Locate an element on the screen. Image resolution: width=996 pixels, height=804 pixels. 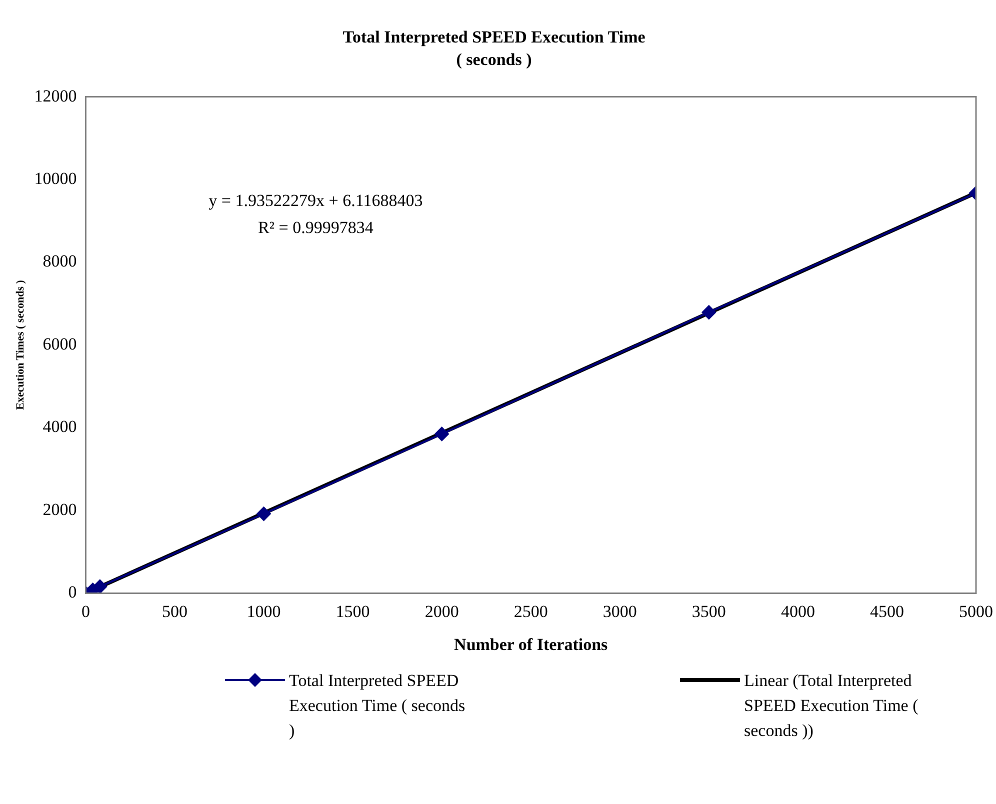
x-tick-label: 1000 is located at coordinates (263, 611).